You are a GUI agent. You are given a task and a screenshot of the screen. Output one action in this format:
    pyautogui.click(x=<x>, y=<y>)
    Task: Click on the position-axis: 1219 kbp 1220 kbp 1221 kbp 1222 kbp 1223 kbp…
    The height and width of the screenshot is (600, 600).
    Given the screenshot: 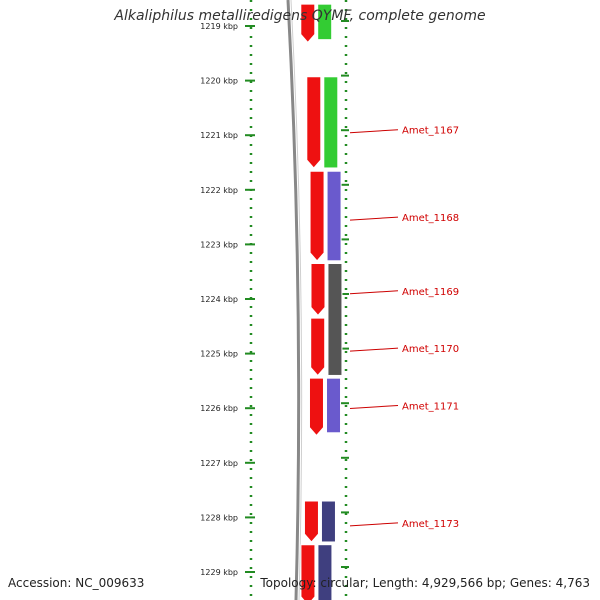 What is the action you would take?
    pyautogui.click(x=227, y=300)
    